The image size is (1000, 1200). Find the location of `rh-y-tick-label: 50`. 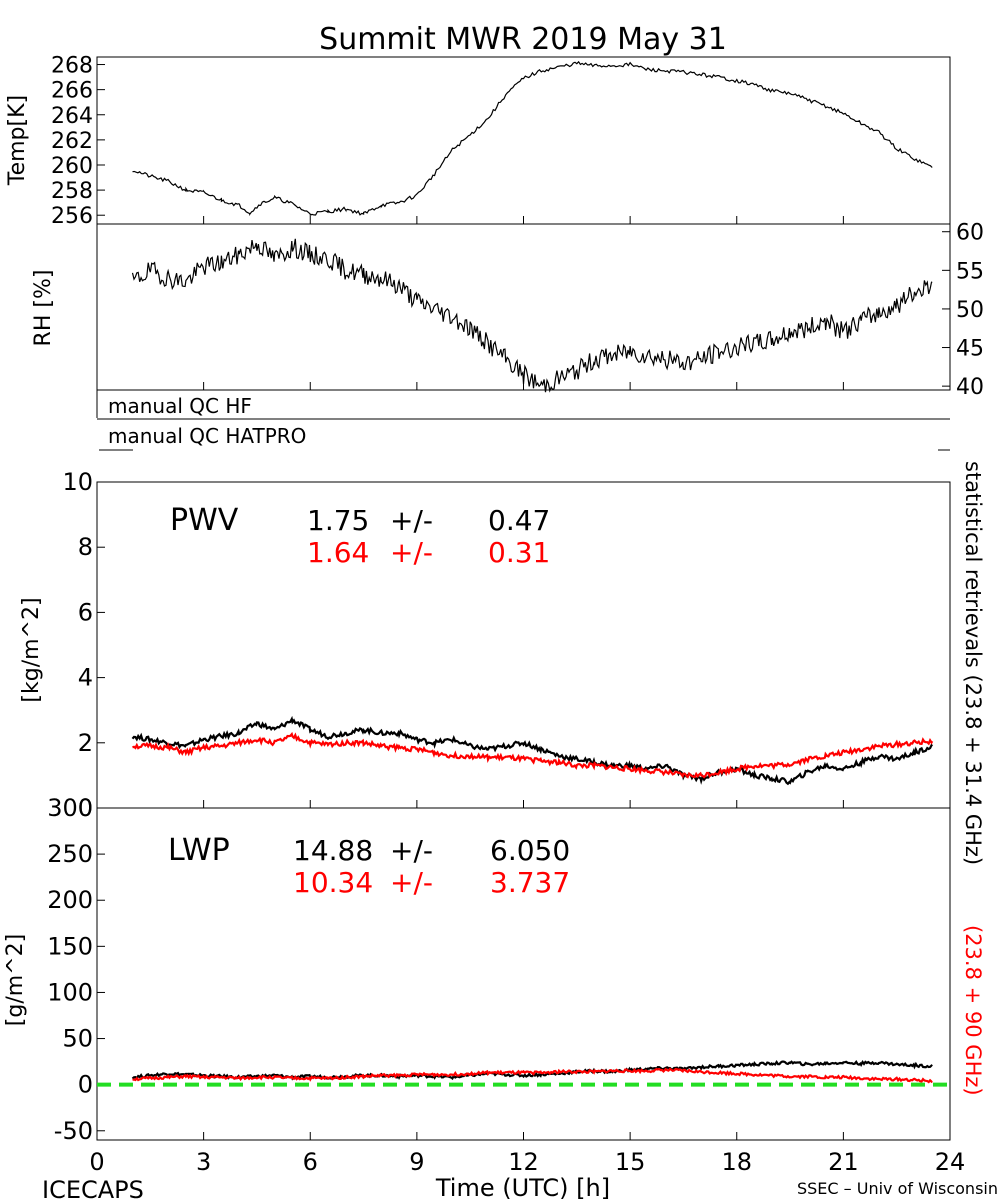

rh-y-tick-label: 50 is located at coordinates (970, 310).